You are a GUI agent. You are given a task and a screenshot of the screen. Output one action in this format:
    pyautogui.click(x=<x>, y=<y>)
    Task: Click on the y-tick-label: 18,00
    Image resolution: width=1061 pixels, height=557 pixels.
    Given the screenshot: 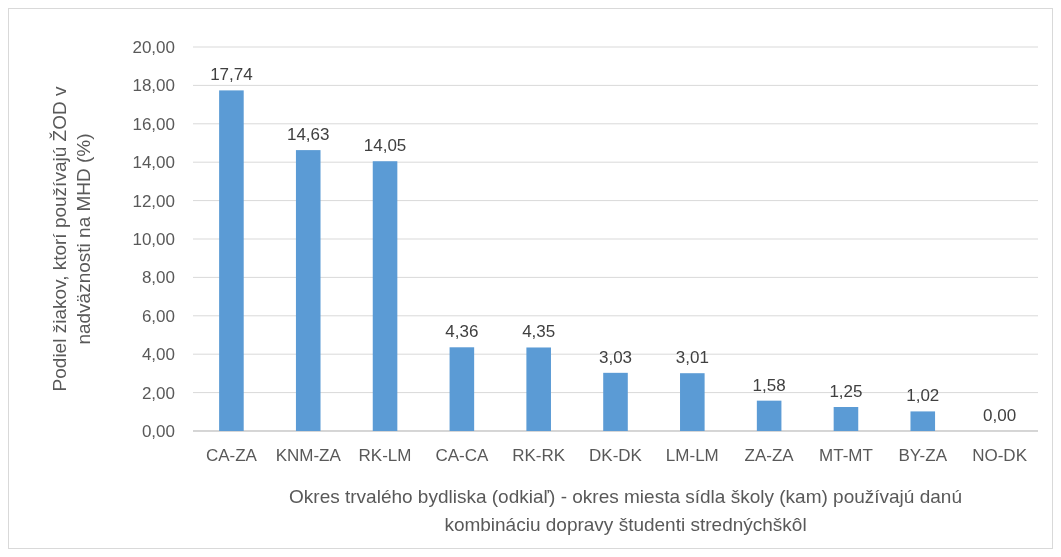 What is the action you would take?
    pyautogui.click(x=153, y=86)
    